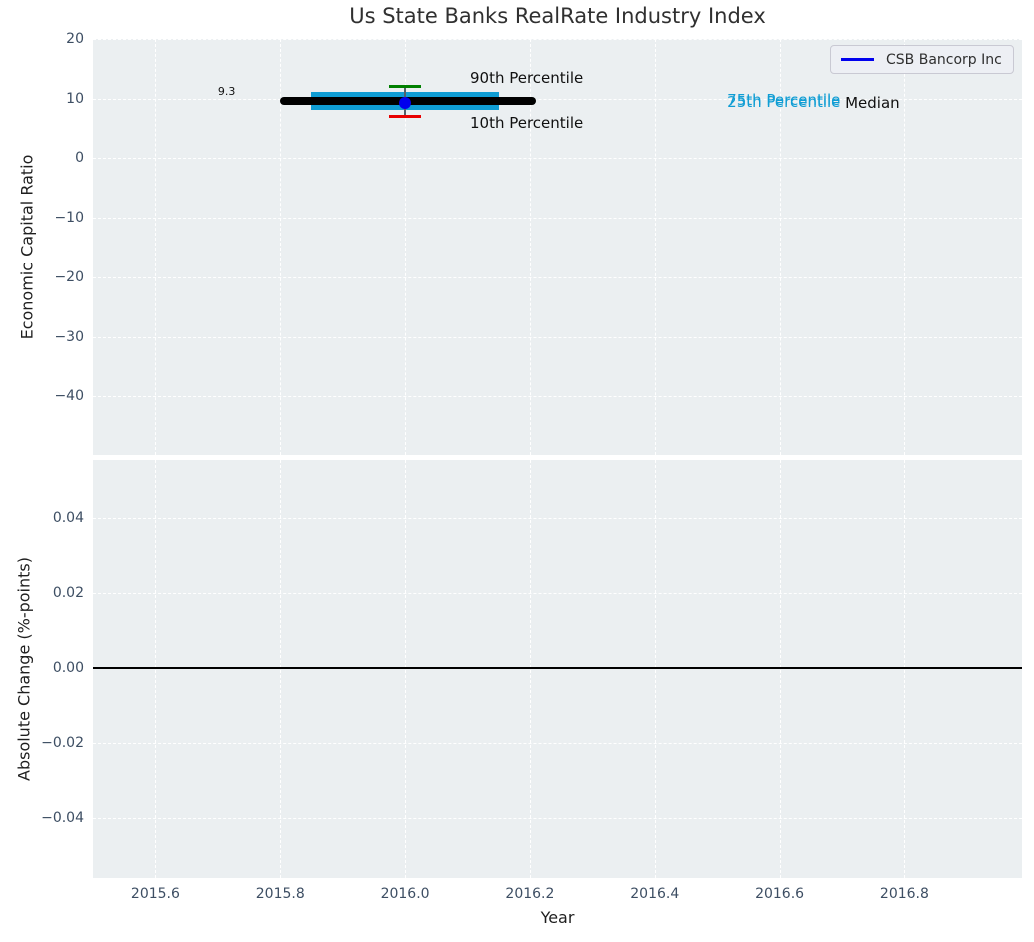 The width and height of the screenshot is (1034, 942). Describe the element at coordinates (69, 217) in the screenshot. I see `top-y-tick-label: −10` at that location.